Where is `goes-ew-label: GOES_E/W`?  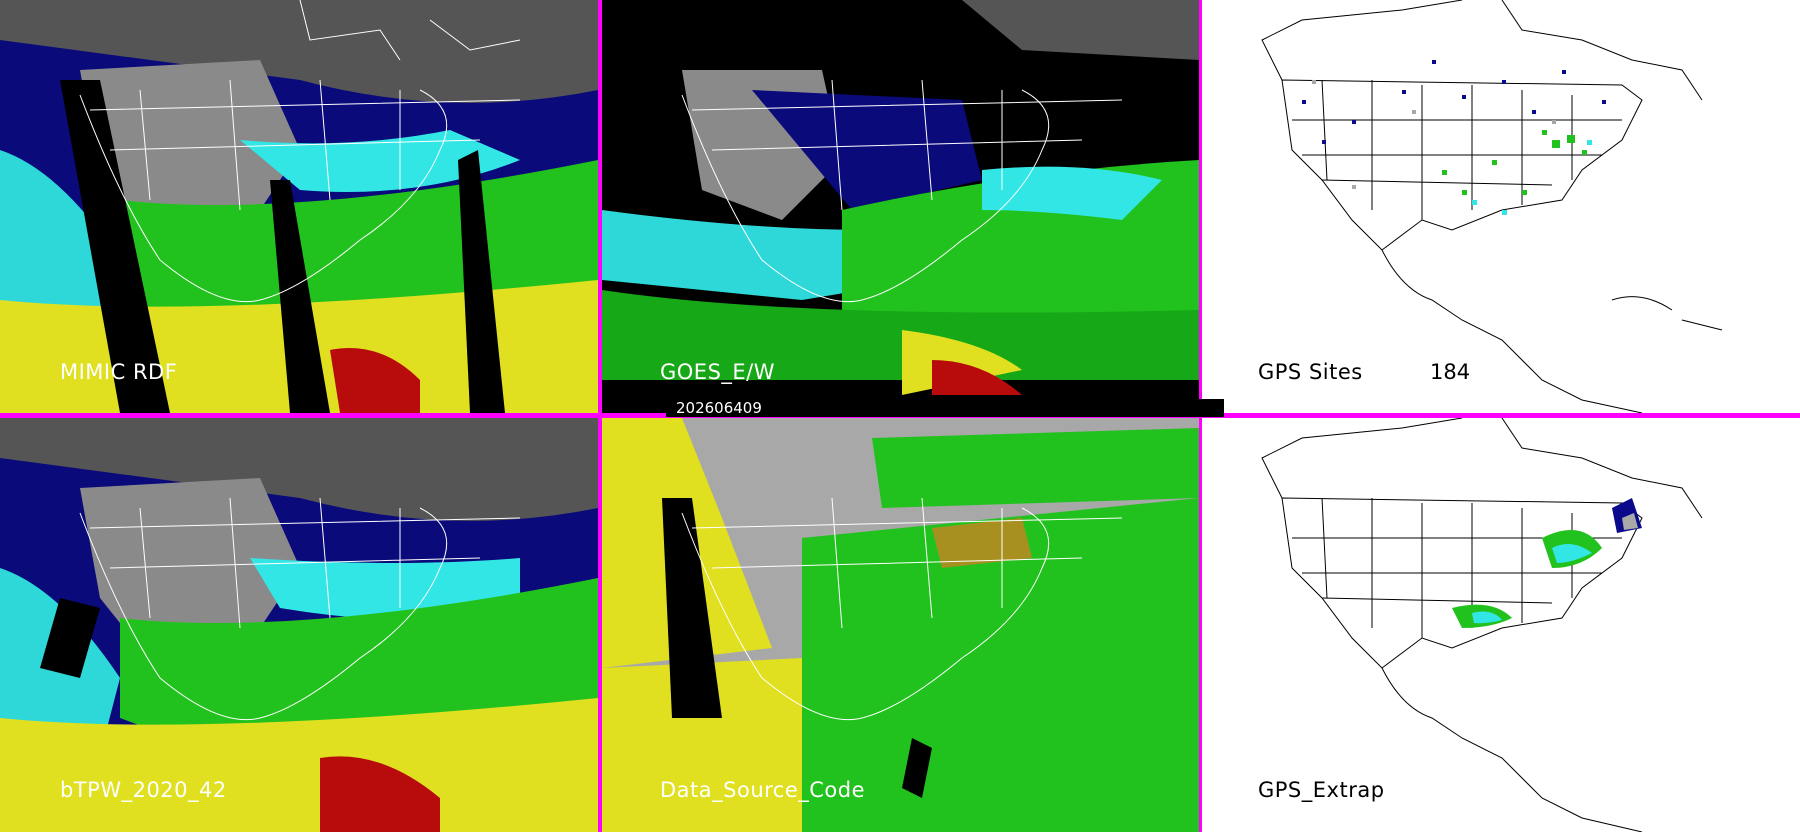 goes-ew-label: GOES_E/W is located at coordinates (718, 372).